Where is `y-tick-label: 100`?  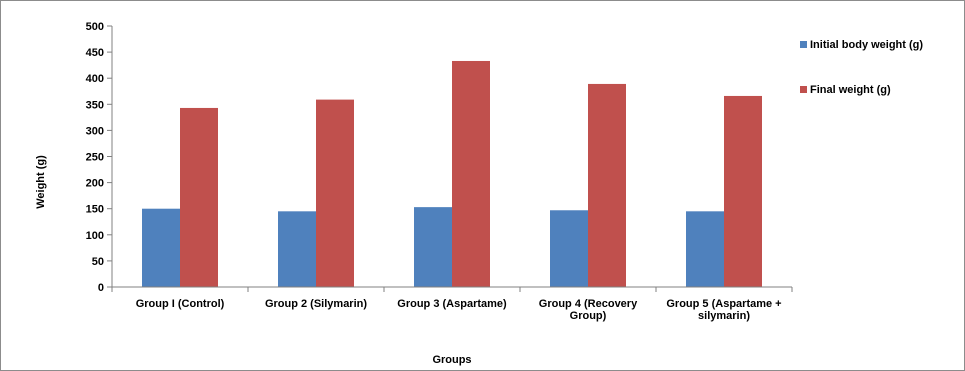
y-tick-label: 100 is located at coordinates (95, 236).